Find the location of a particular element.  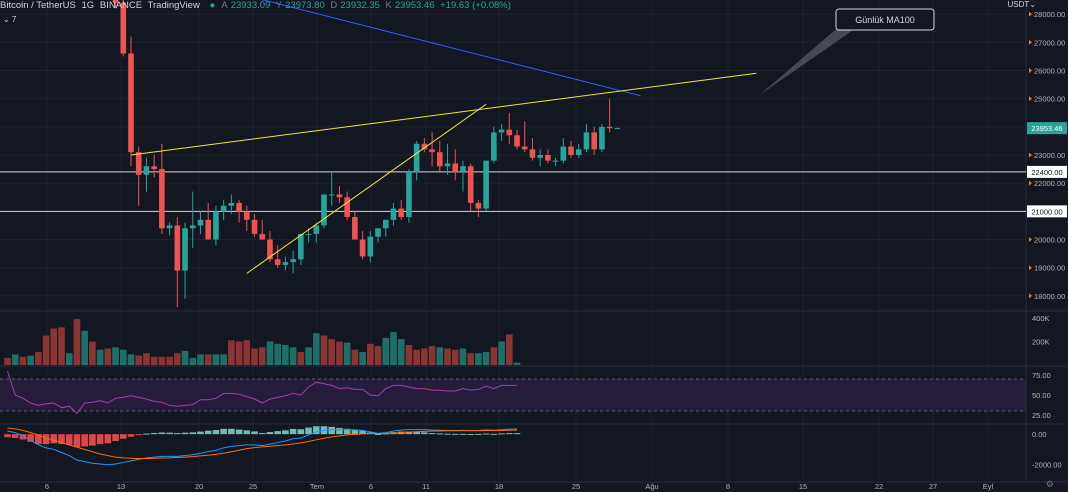

price-axis-label: 23000.00 is located at coordinates (1049, 155).